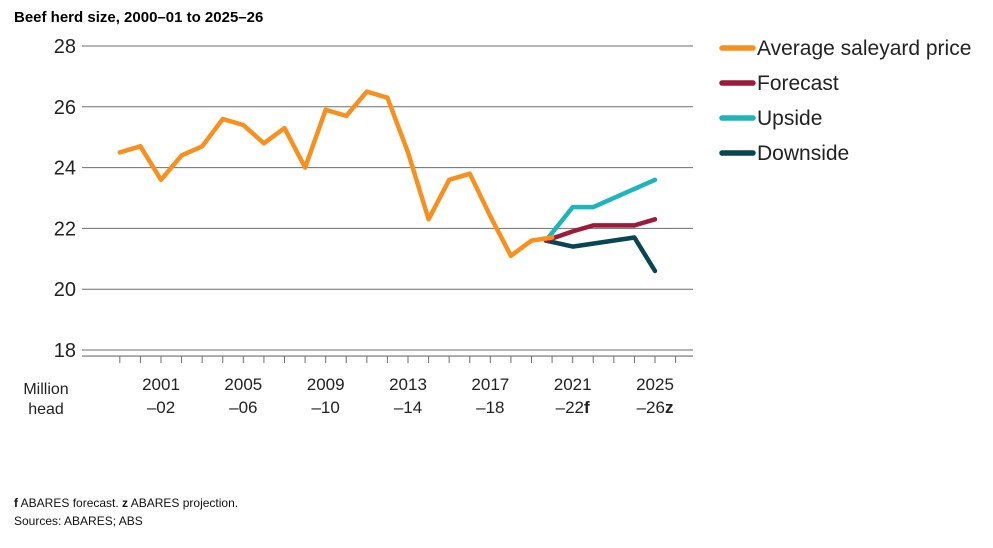 This screenshot has height=548, width=993. Describe the element at coordinates (183, 503) in the screenshot. I see `footnote-z-text: ABARES projection.` at that location.